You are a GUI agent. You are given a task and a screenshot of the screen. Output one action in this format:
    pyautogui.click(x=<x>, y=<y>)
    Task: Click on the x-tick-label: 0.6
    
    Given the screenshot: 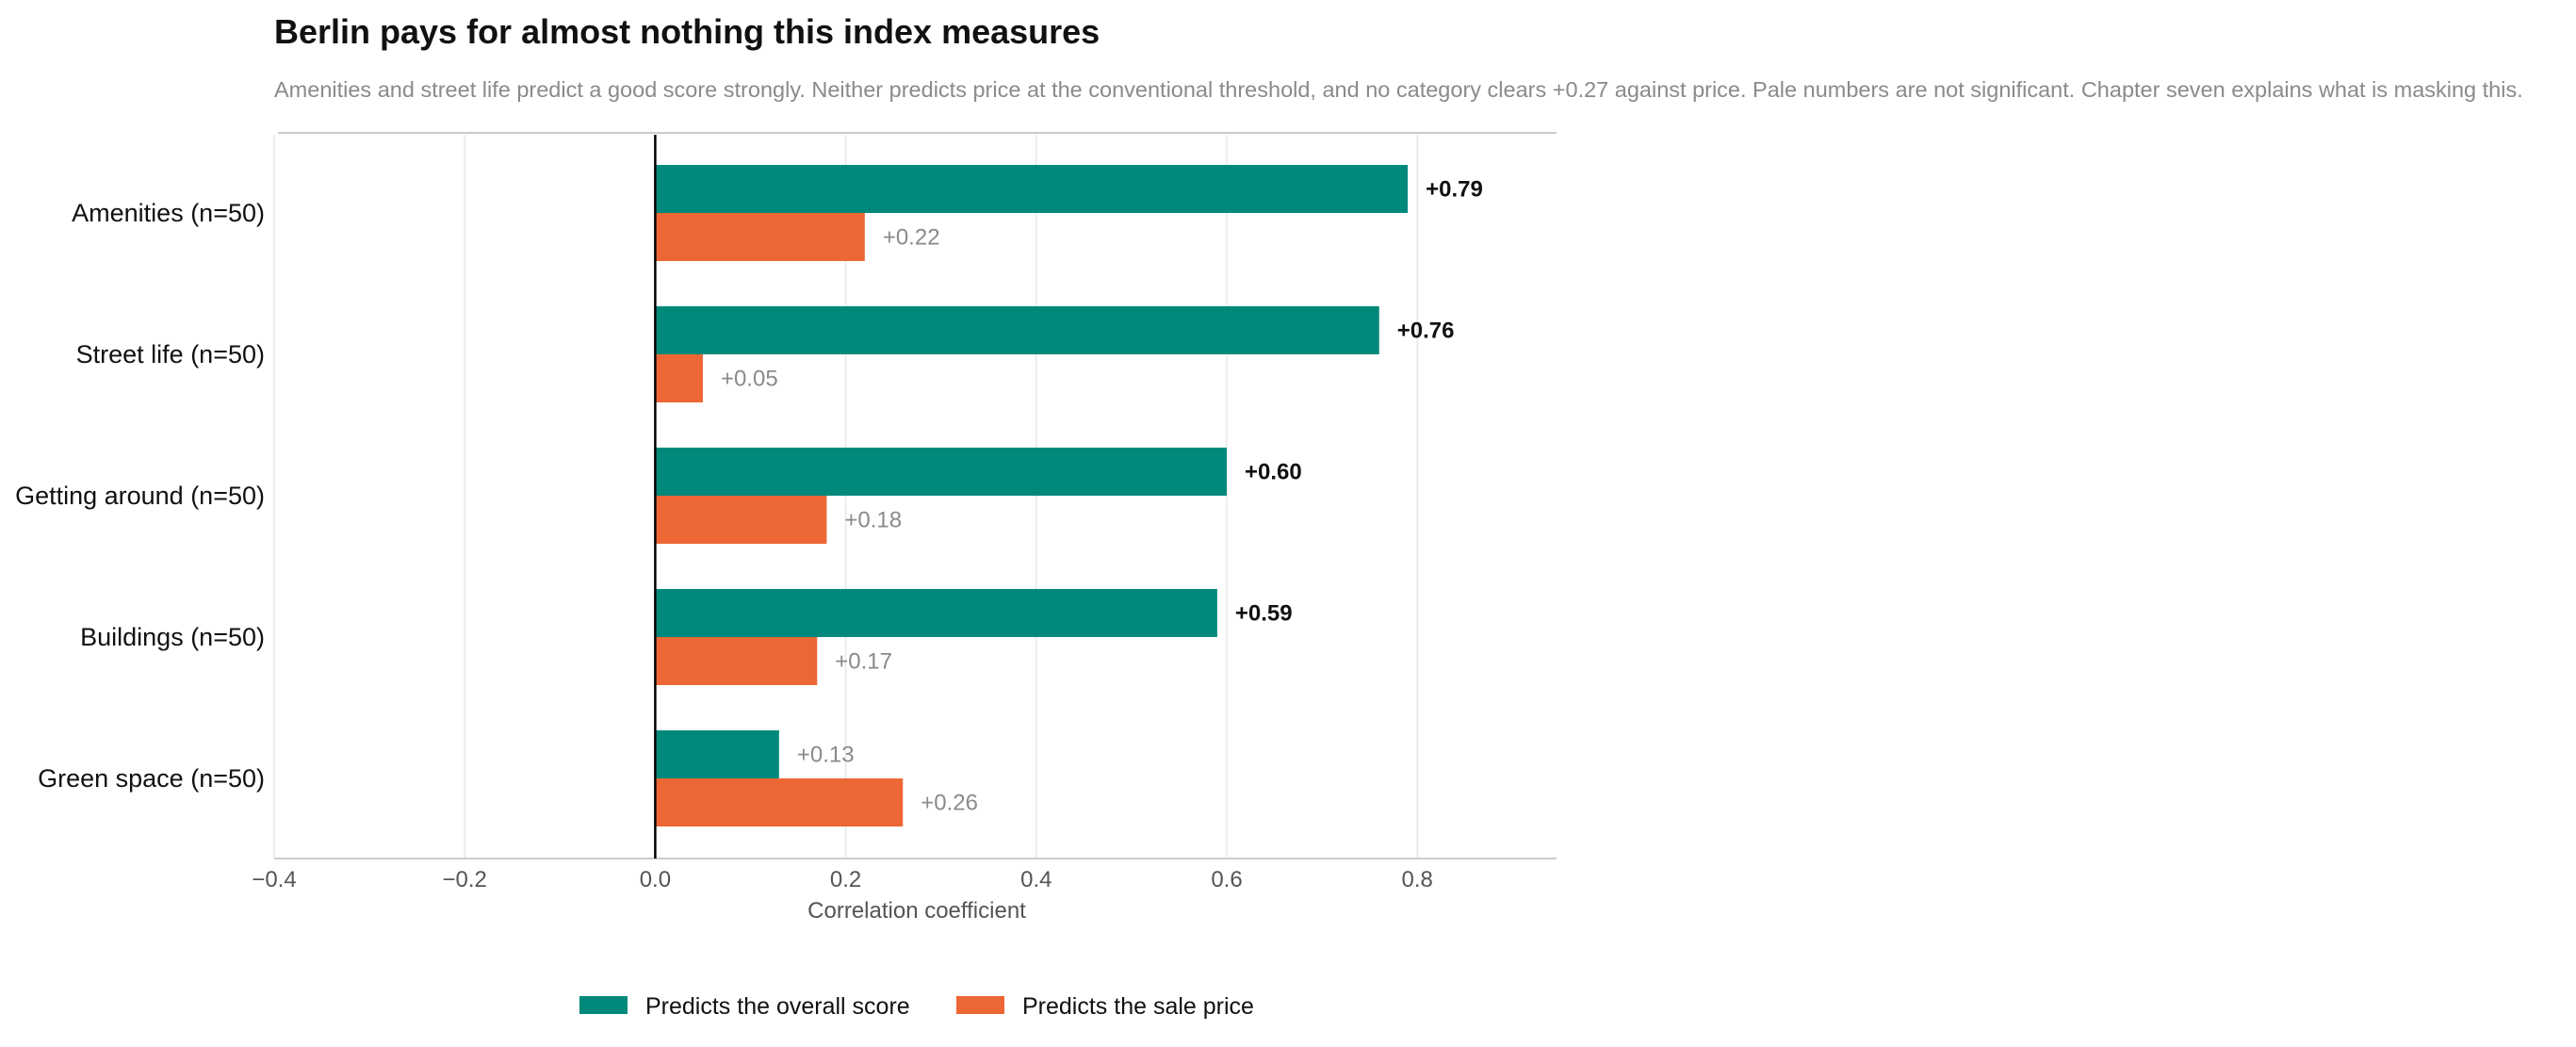 What is the action you would take?
    pyautogui.click(x=1226, y=879)
    